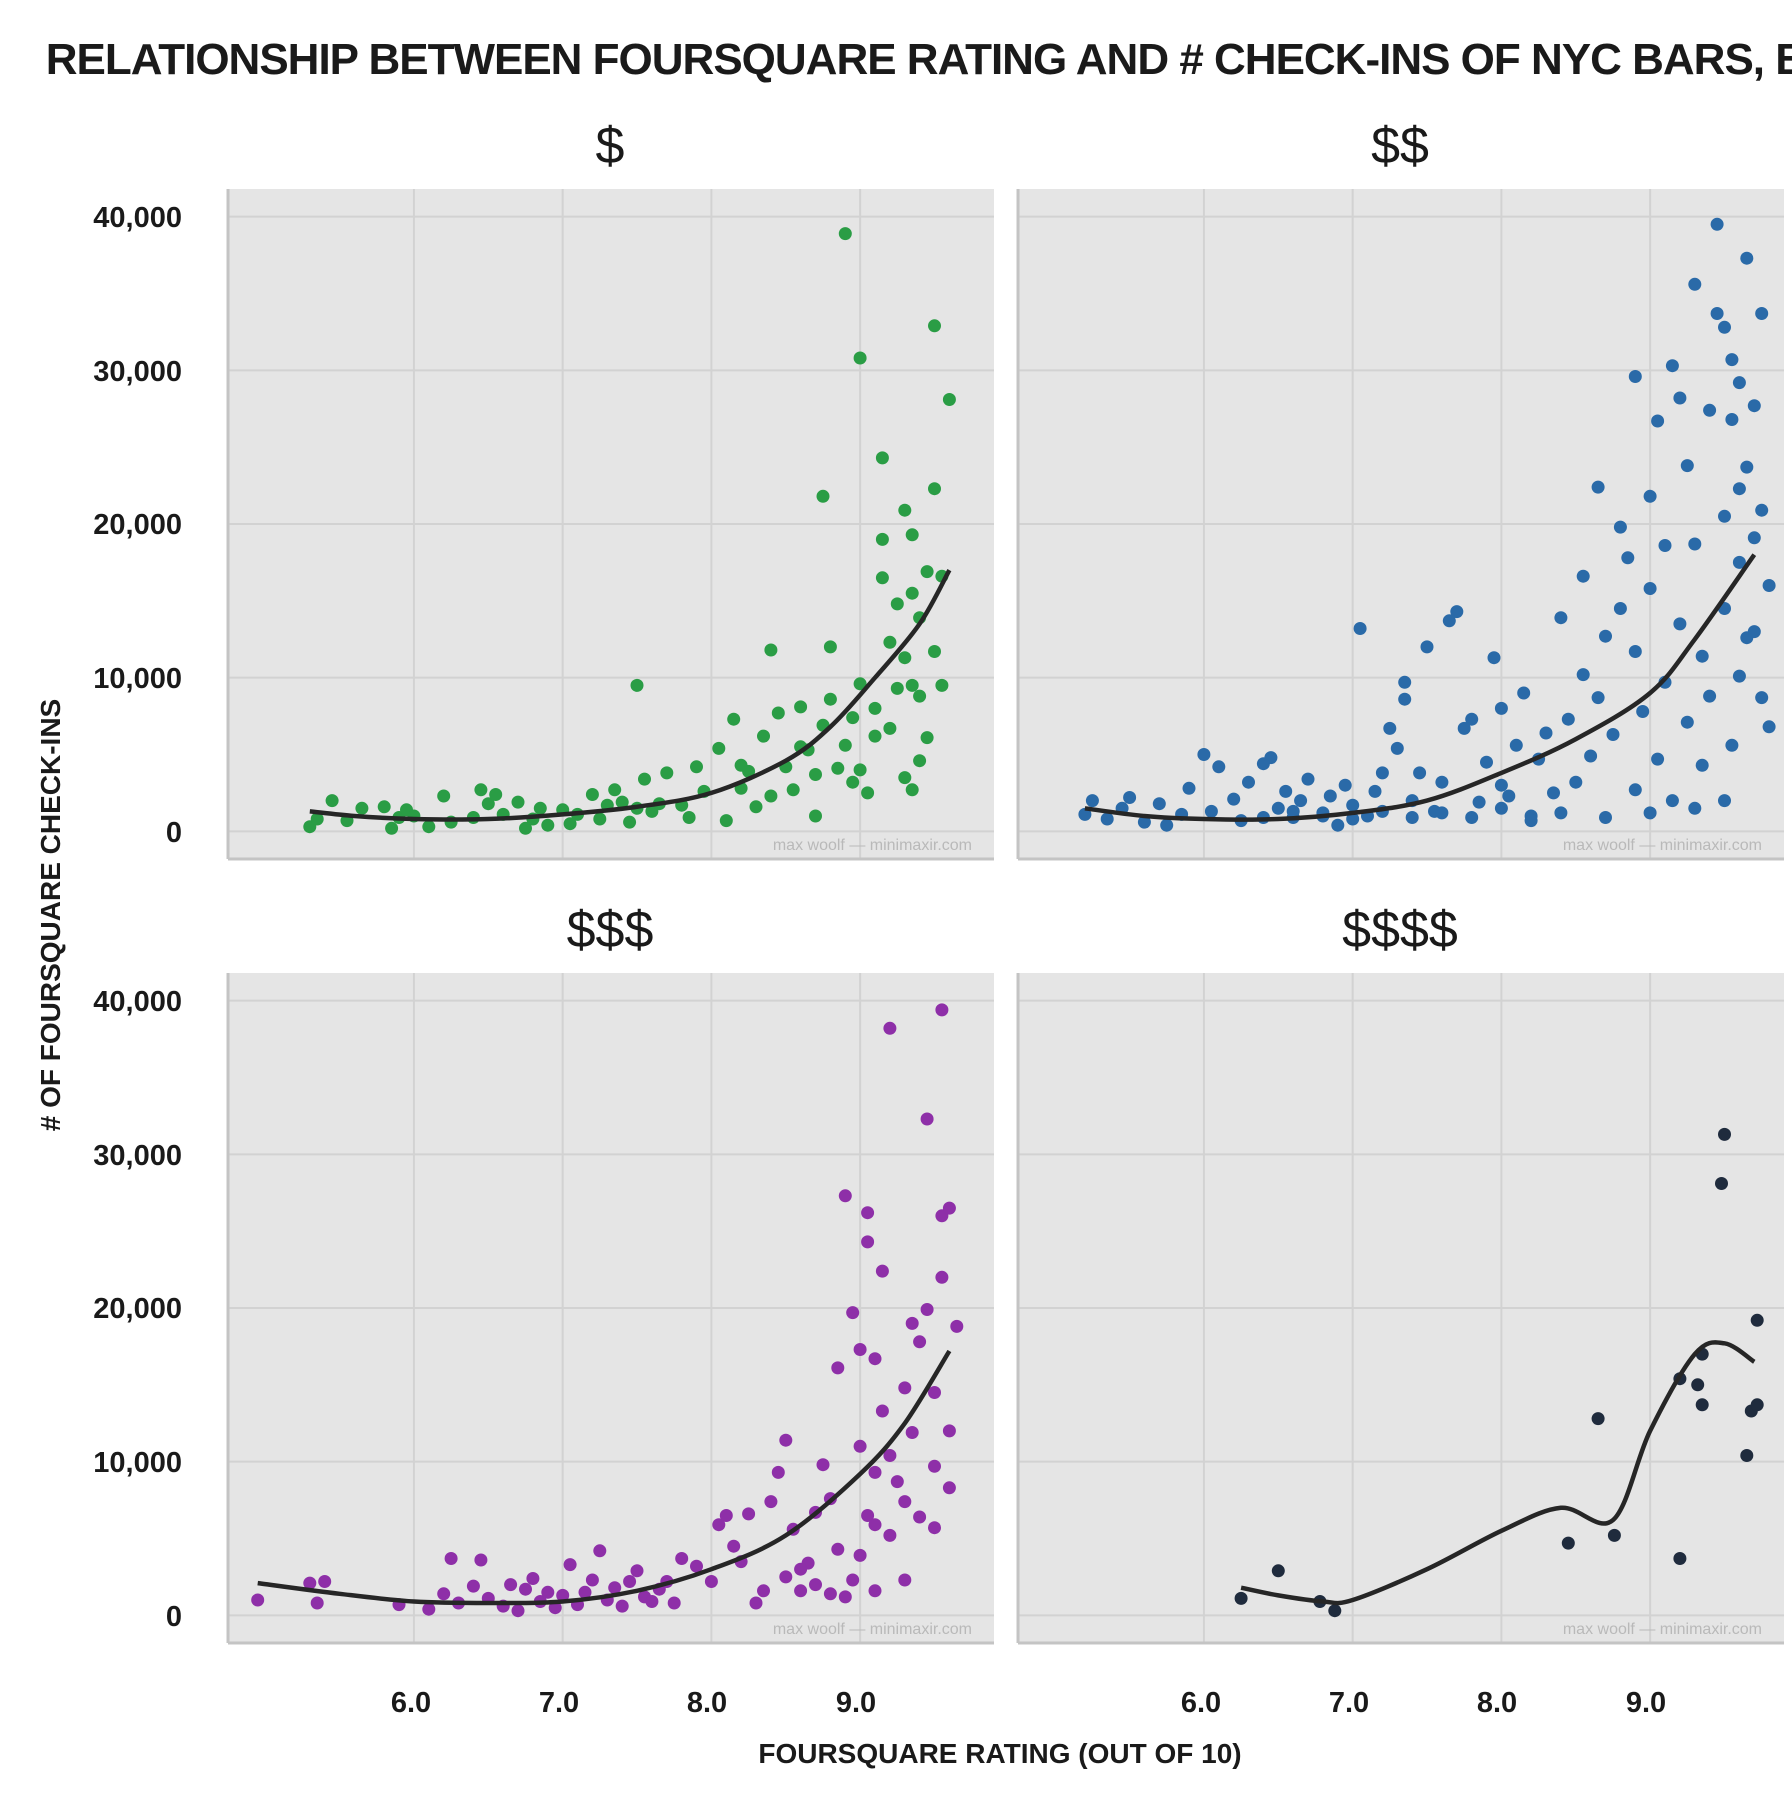  Describe the element at coordinates (872, 845) in the screenshot. I see `credit-1: max woolf — minimaxir.com` at that location.